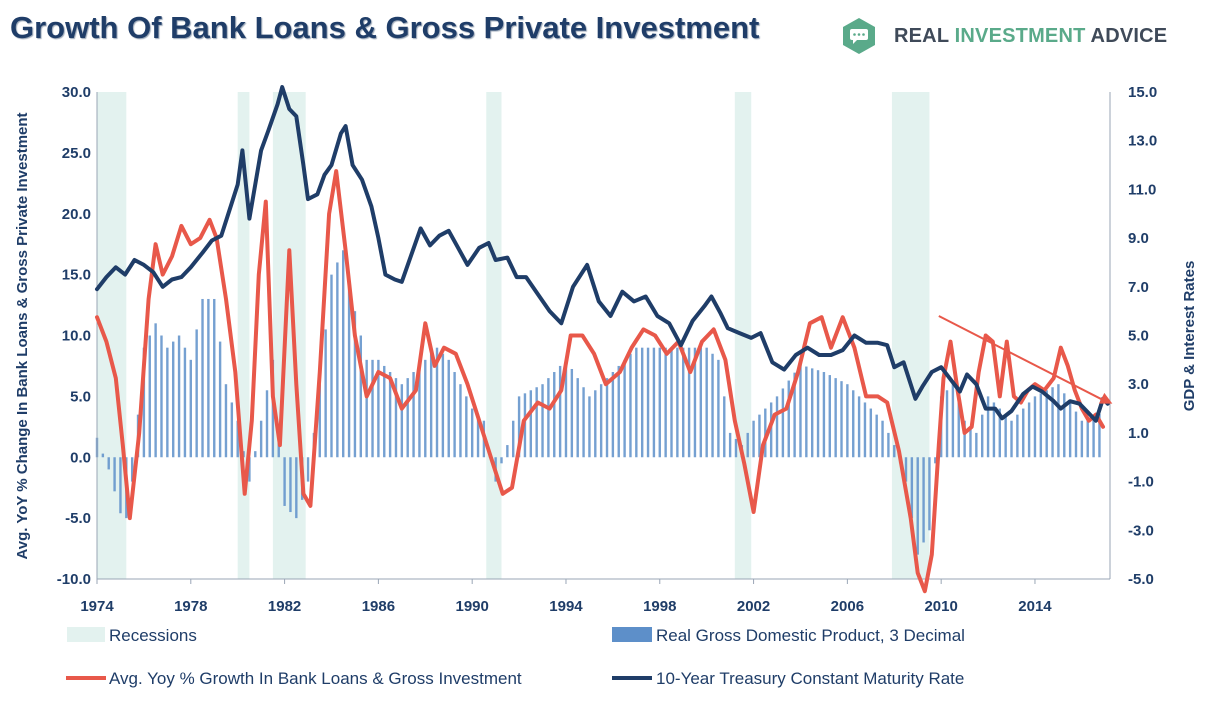  What do you see at coordinates (78, 518) in the screenshot?
I see `y-left-tick-label: -5.0` at bounding box center [78, 518].